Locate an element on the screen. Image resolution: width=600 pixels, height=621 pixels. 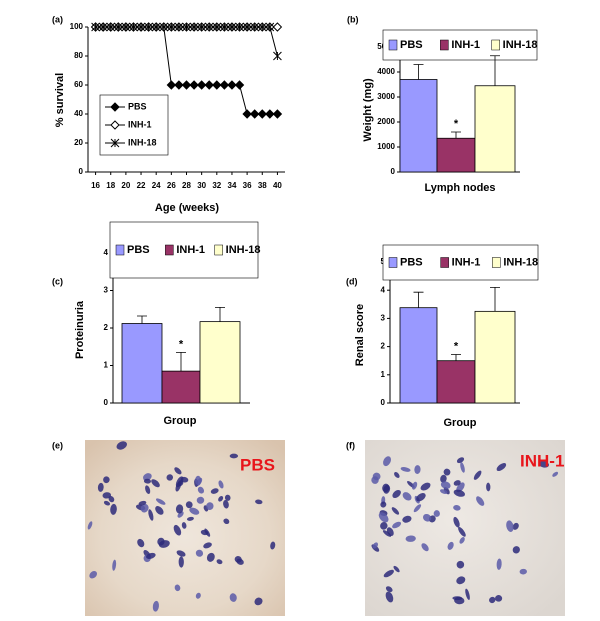
x-tick-label: 32 is located at coordinates (216, 185).